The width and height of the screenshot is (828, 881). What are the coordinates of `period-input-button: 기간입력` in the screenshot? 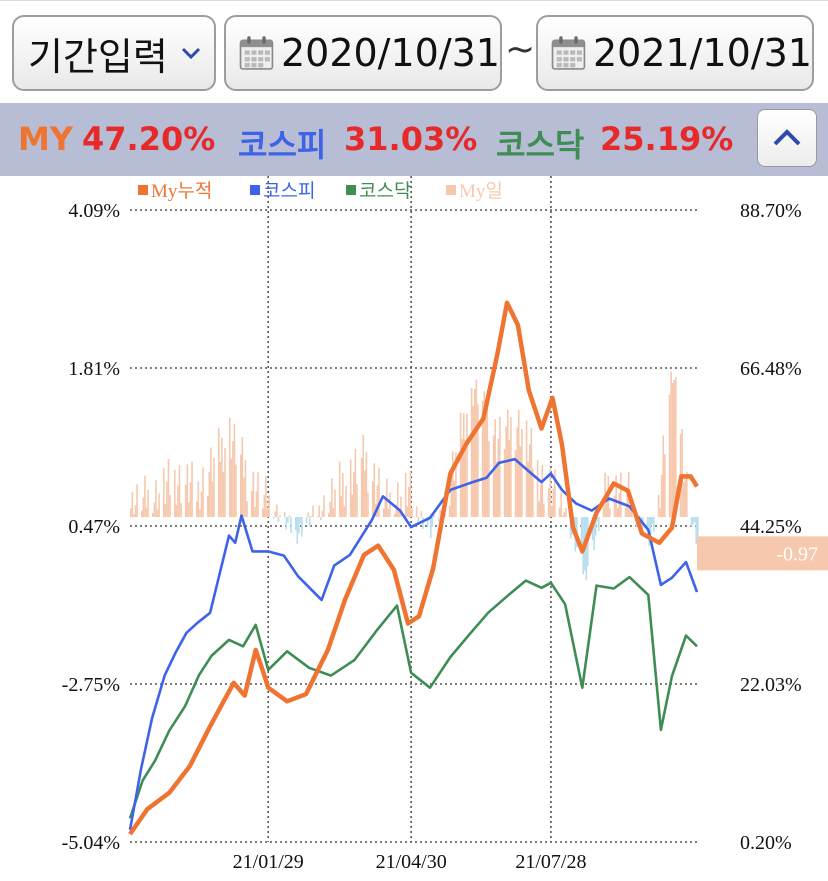 It's located at (114, 53).